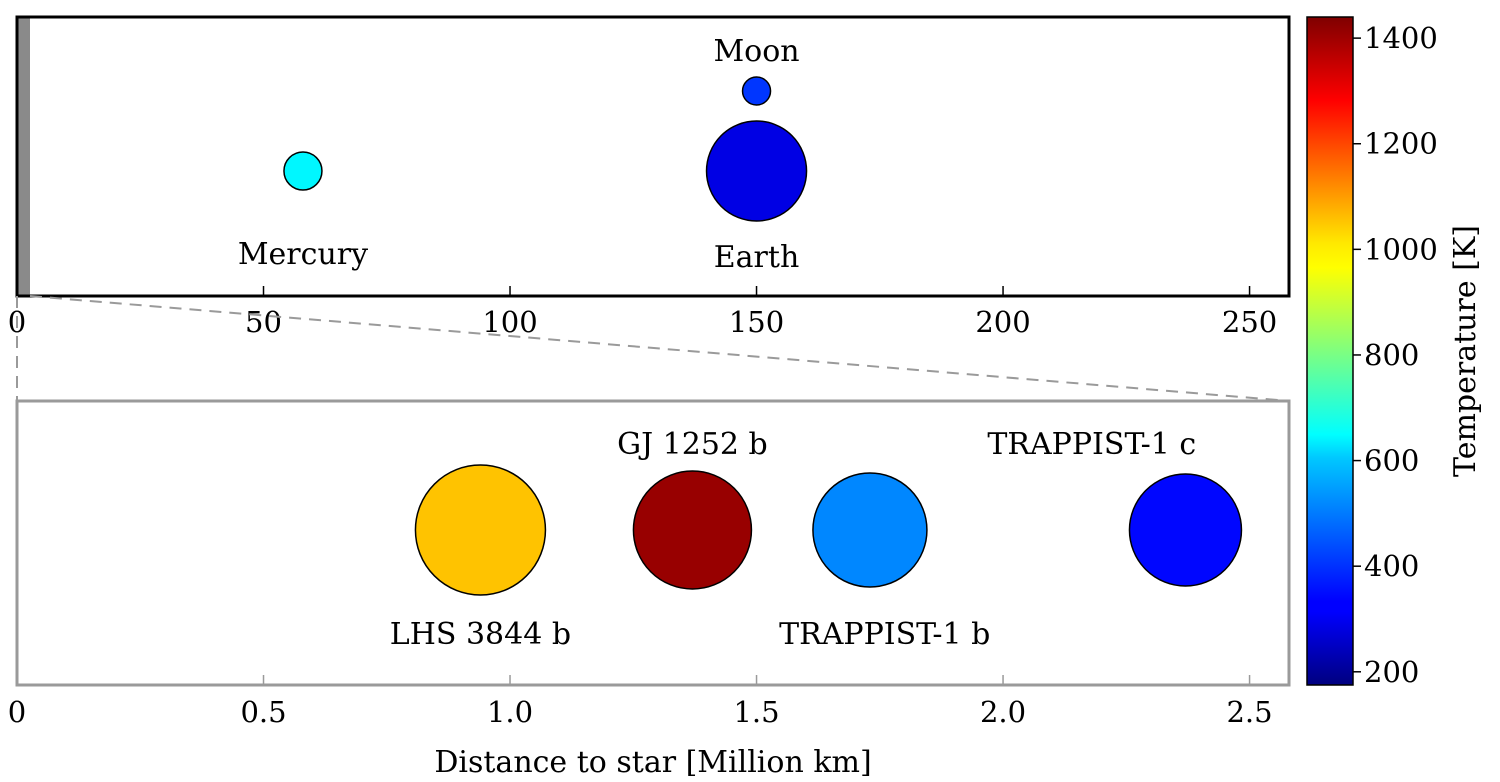 Image resolution: width=1500 pixels, height=782 pixels. Describe the element at coordinates (1391, 461) in the screenshot. I see `colorbar-tick-label: 600` at that location.